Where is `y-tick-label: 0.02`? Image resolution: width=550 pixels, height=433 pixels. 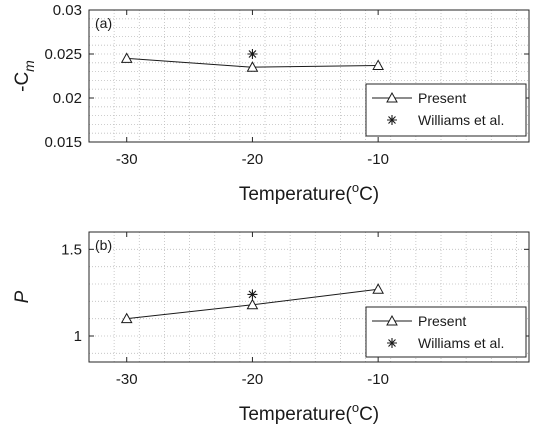 y-tick-label: 0.02 is located at coordinates (67, 98).